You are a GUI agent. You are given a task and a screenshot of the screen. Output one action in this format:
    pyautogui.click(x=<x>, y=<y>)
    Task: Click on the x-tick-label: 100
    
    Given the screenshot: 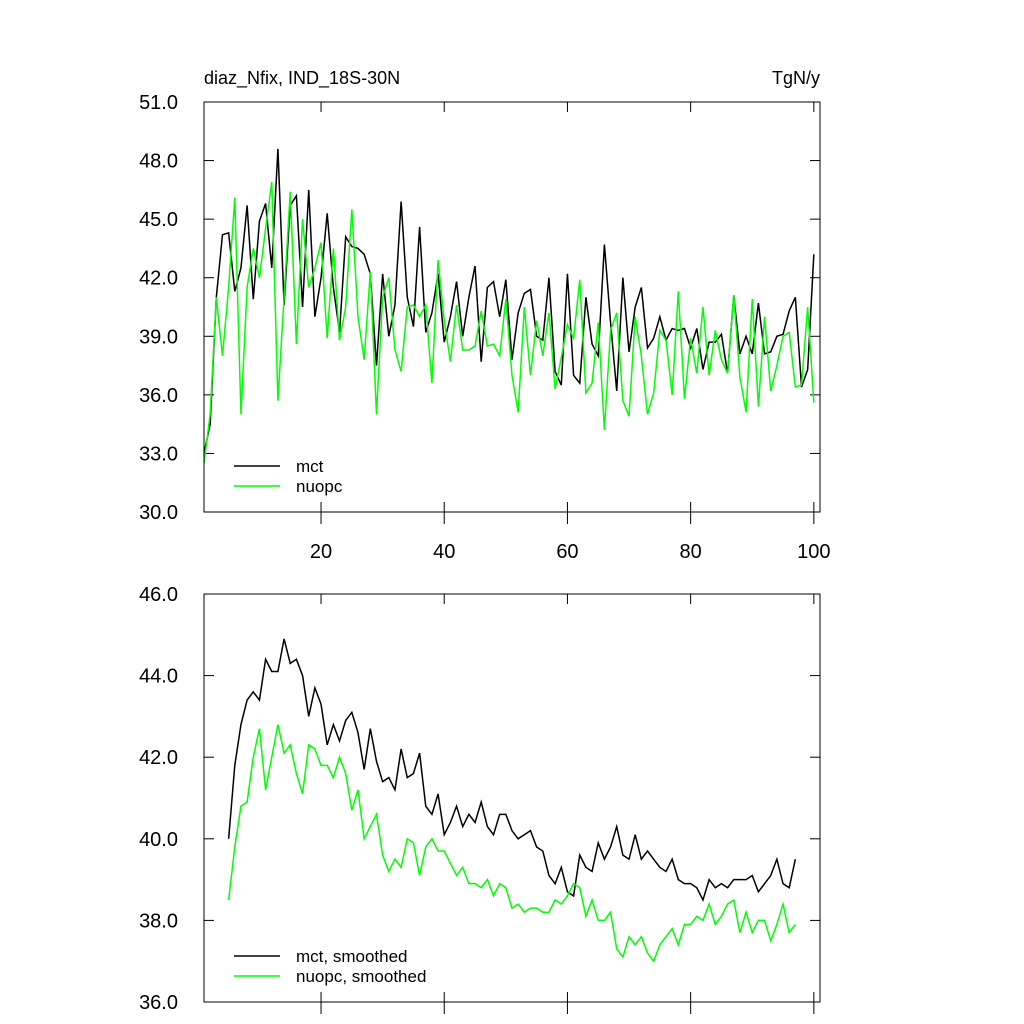 What is the action you would take?
    pyautogui.click(x=813, y=552)
    